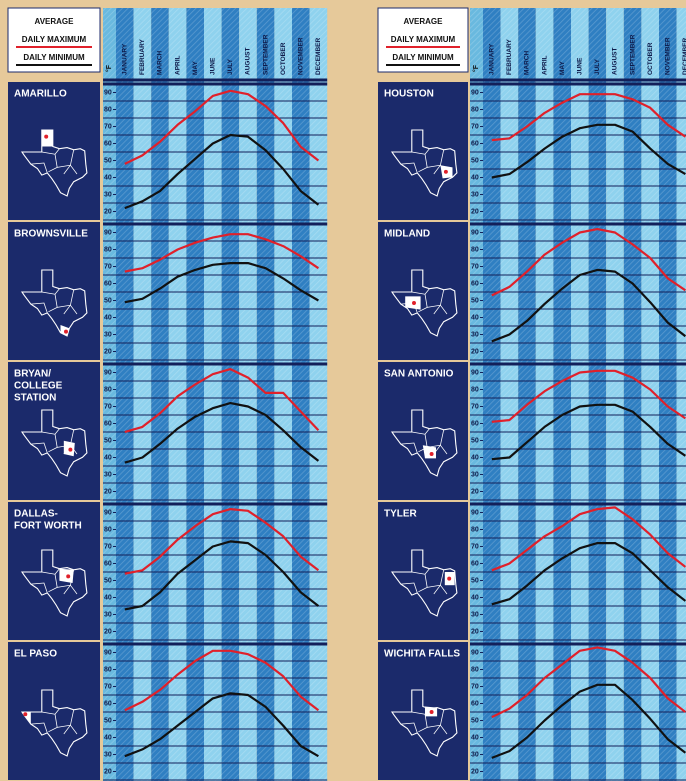  I want to click on month-label: JUNE, so click(580, 66).